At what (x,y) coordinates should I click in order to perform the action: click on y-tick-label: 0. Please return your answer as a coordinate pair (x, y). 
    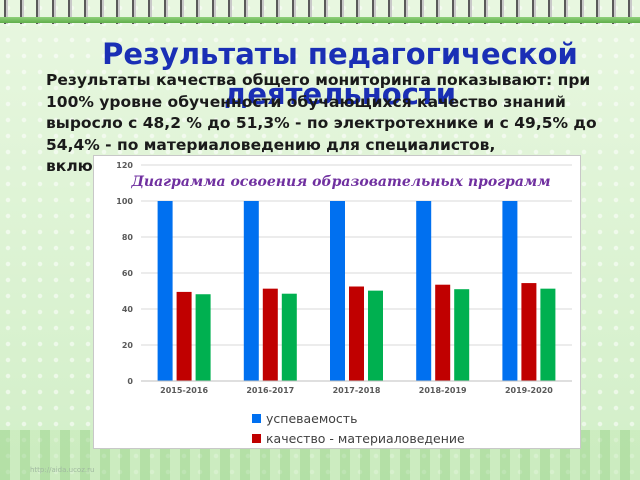
    Looking at the image, I should click on (130, 381).